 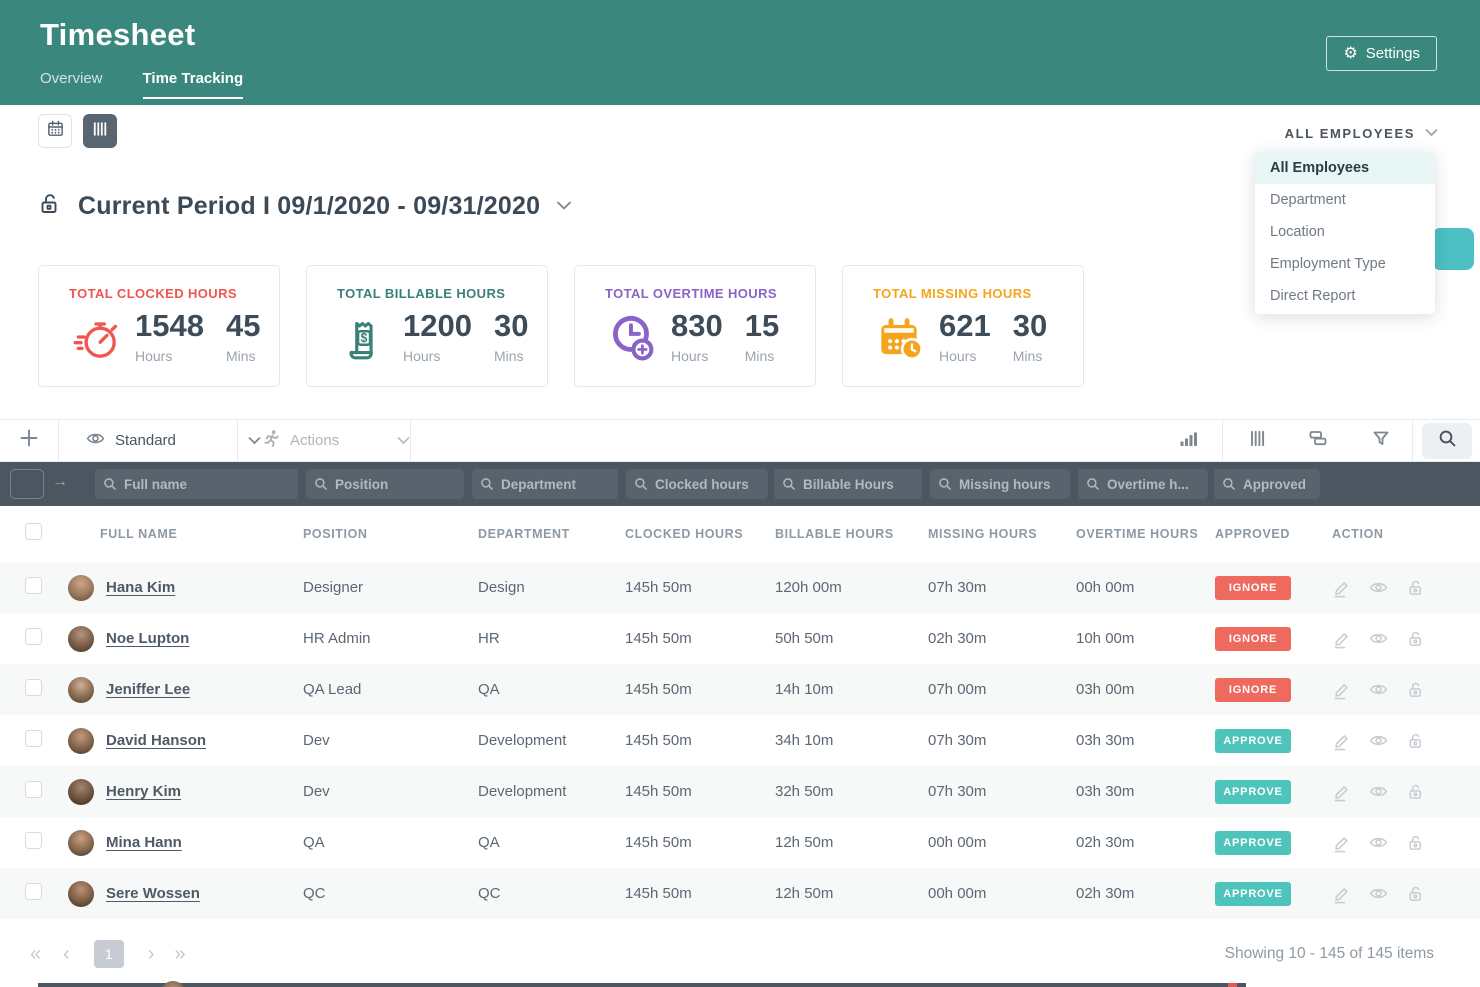 I want to click on add-entry-button, so click(x=29, y=440).